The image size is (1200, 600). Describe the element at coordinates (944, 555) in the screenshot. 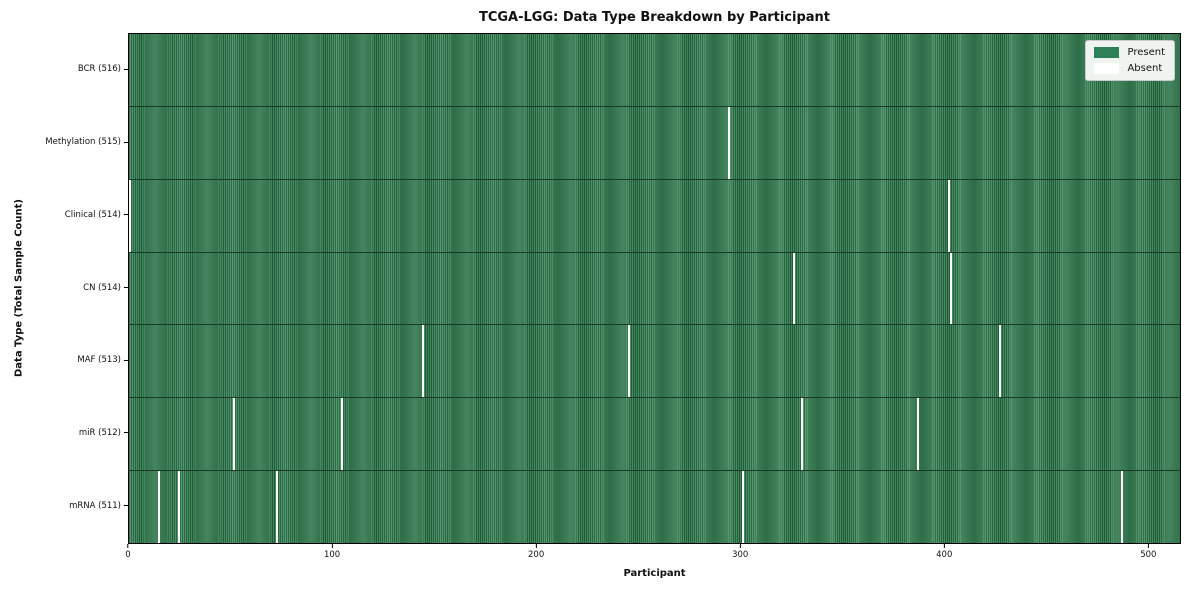

I see `x-tick-label: 400` at that location.